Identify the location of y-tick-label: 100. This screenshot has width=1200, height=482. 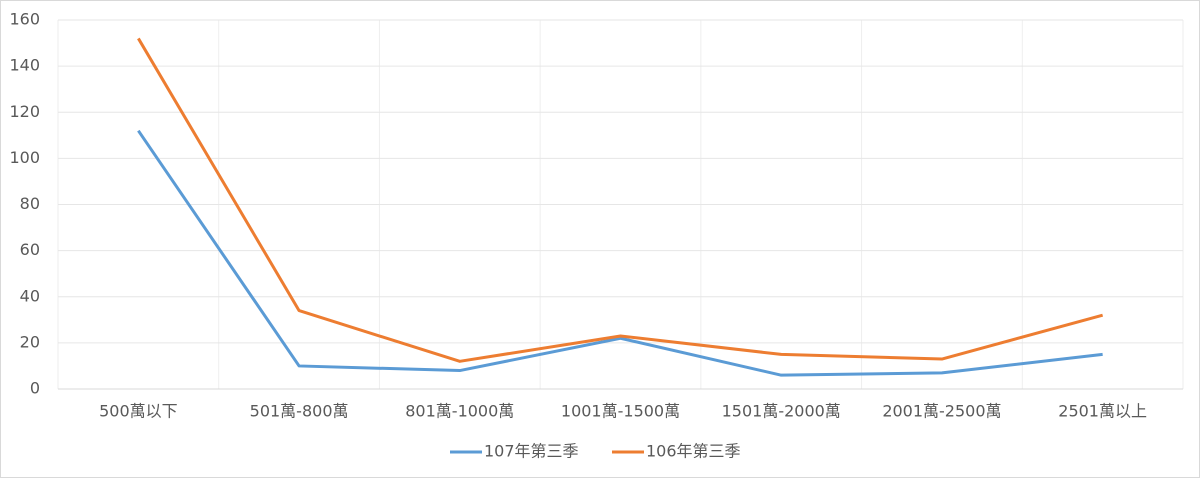
(24, 157).